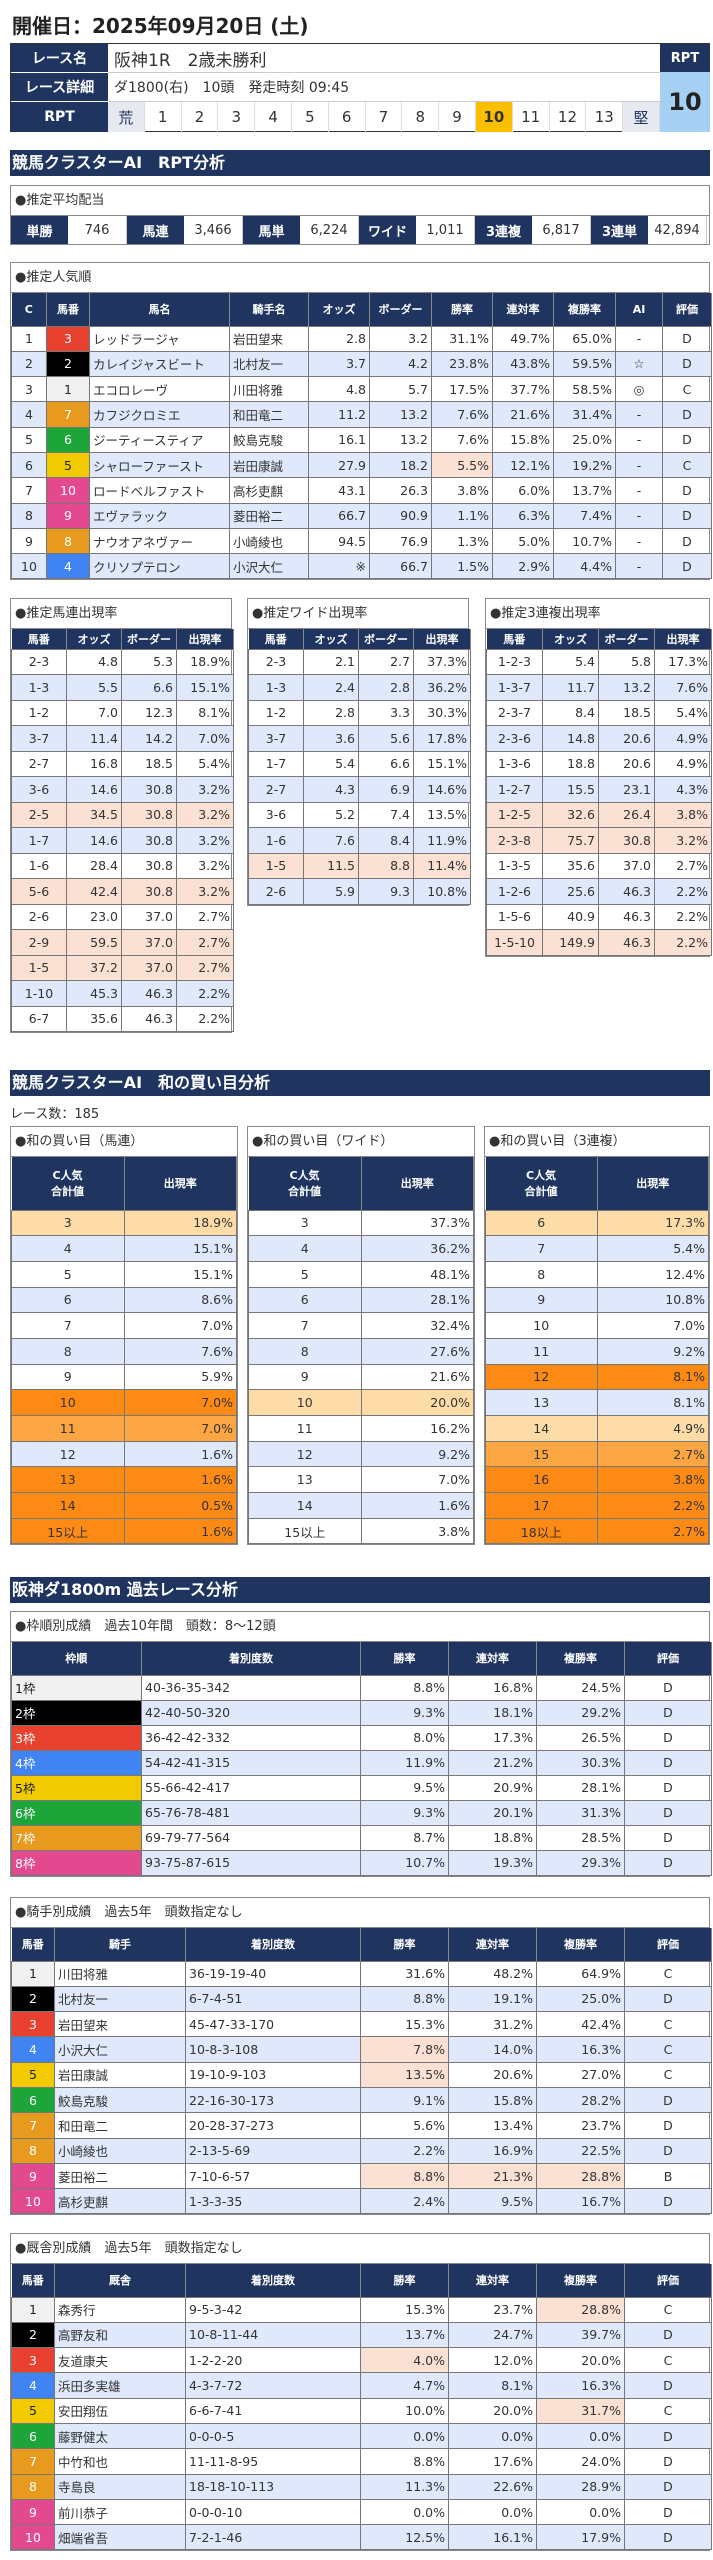 This screenshot has height=2560, width=713. Describe the element at coordinates (271, 230) in the screenshot. I see `average-payout-label: 馬単` at that location.